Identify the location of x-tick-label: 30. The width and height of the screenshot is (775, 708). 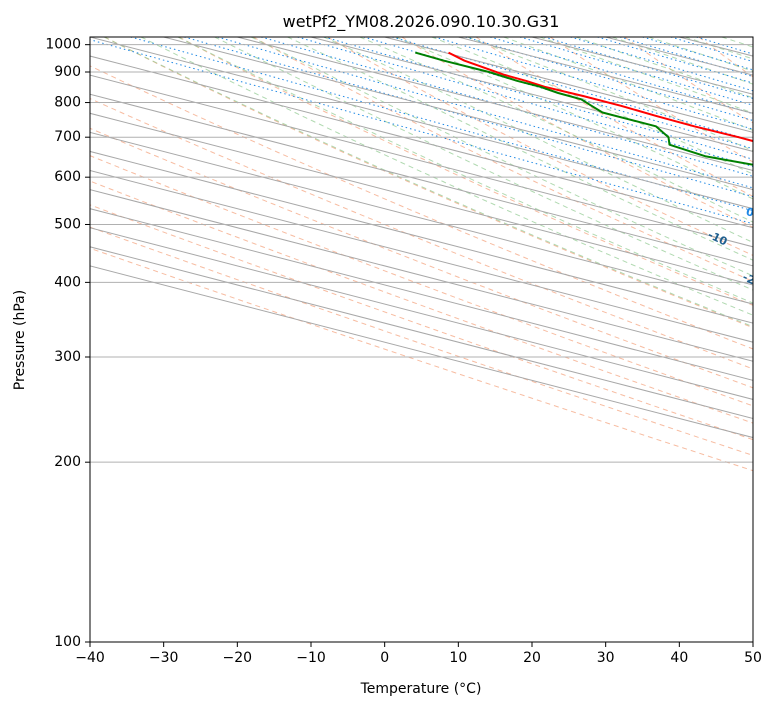
(606, 658).